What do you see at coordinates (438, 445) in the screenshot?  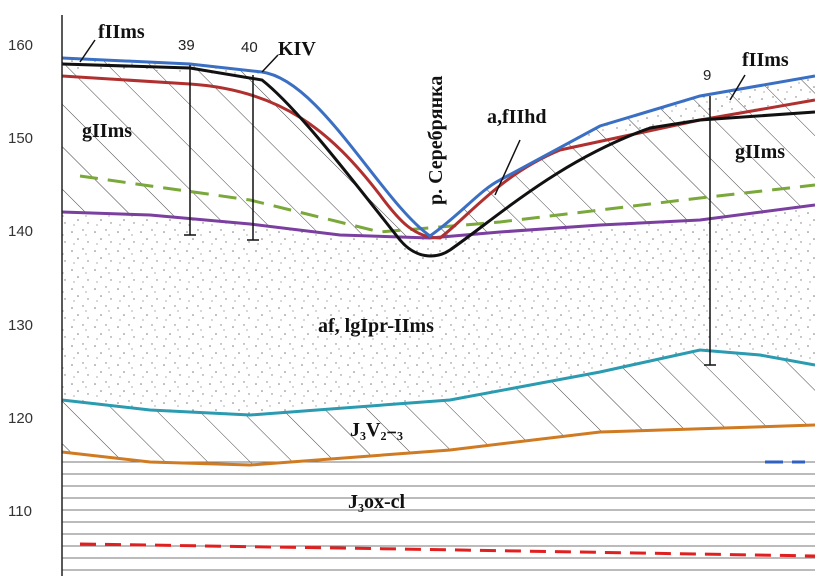 I see `orange-line` at bounding box center [438, 445].